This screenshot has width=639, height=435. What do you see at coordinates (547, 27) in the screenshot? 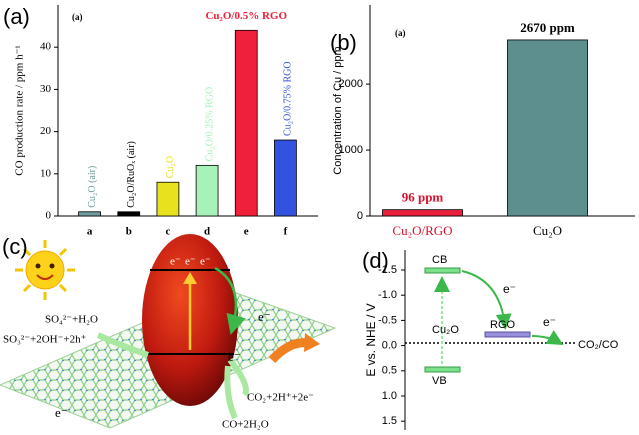
I see `value-label: 2670 ppm` at bounding box center [547, 27].